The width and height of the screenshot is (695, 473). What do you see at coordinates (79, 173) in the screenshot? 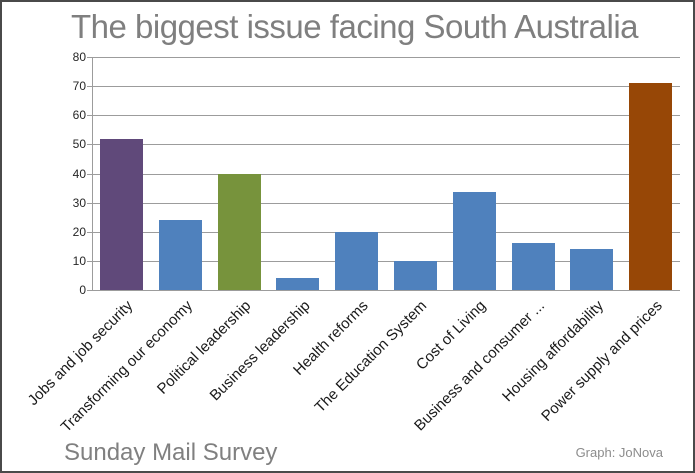
I see `y-axis-label: 40` at bounding box center [79, 173].